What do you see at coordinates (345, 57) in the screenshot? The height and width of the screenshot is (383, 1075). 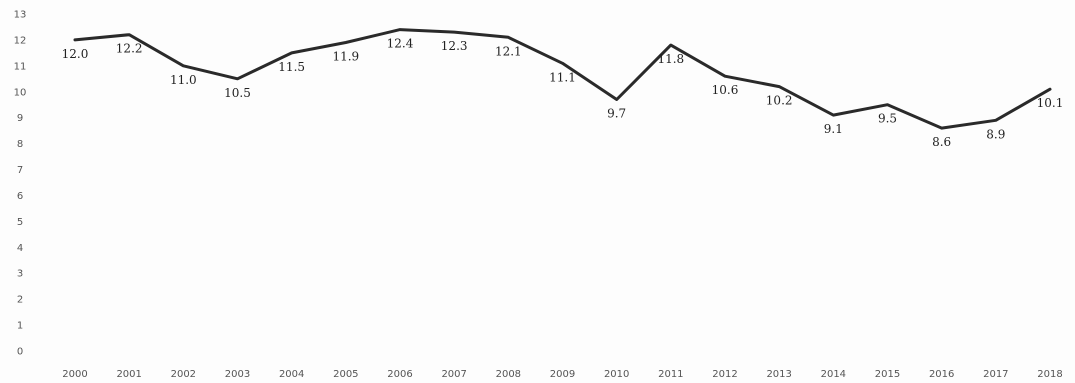 I see `data-label: 11.9` at bounding box center [345, 57].